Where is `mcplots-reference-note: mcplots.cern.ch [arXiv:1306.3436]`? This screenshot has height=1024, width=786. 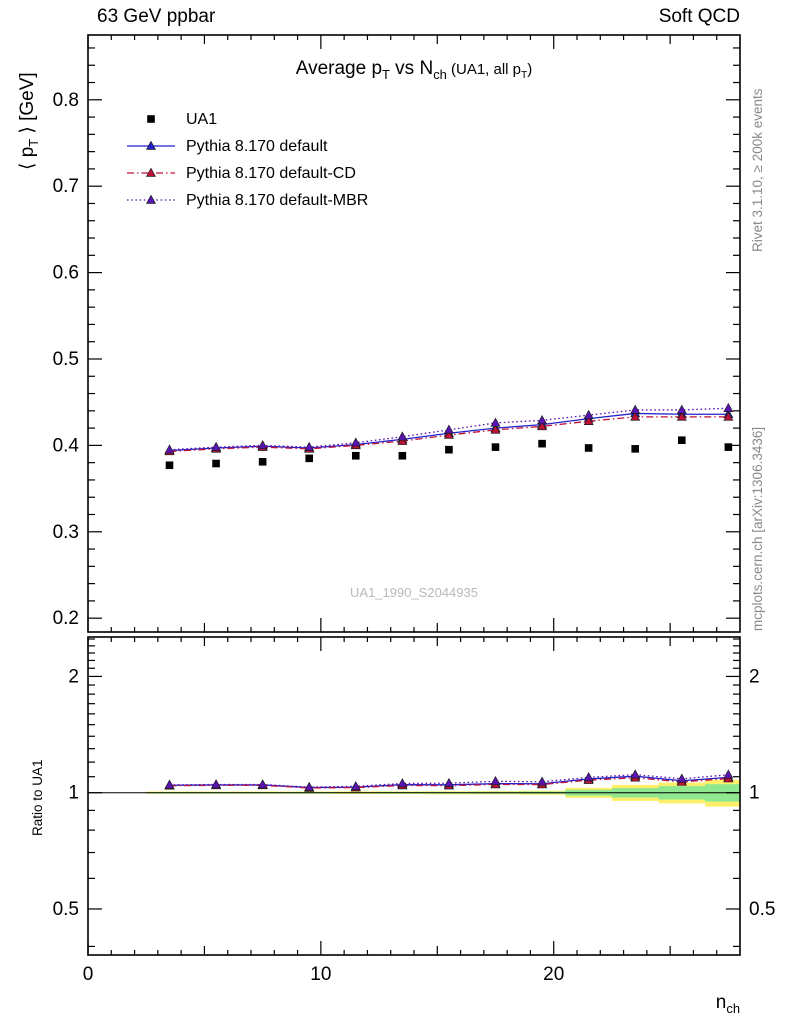
mcplots-reference-note: mcplots.cern.ch [arXiv:1306.3436] is located at coordinates (757, 528).